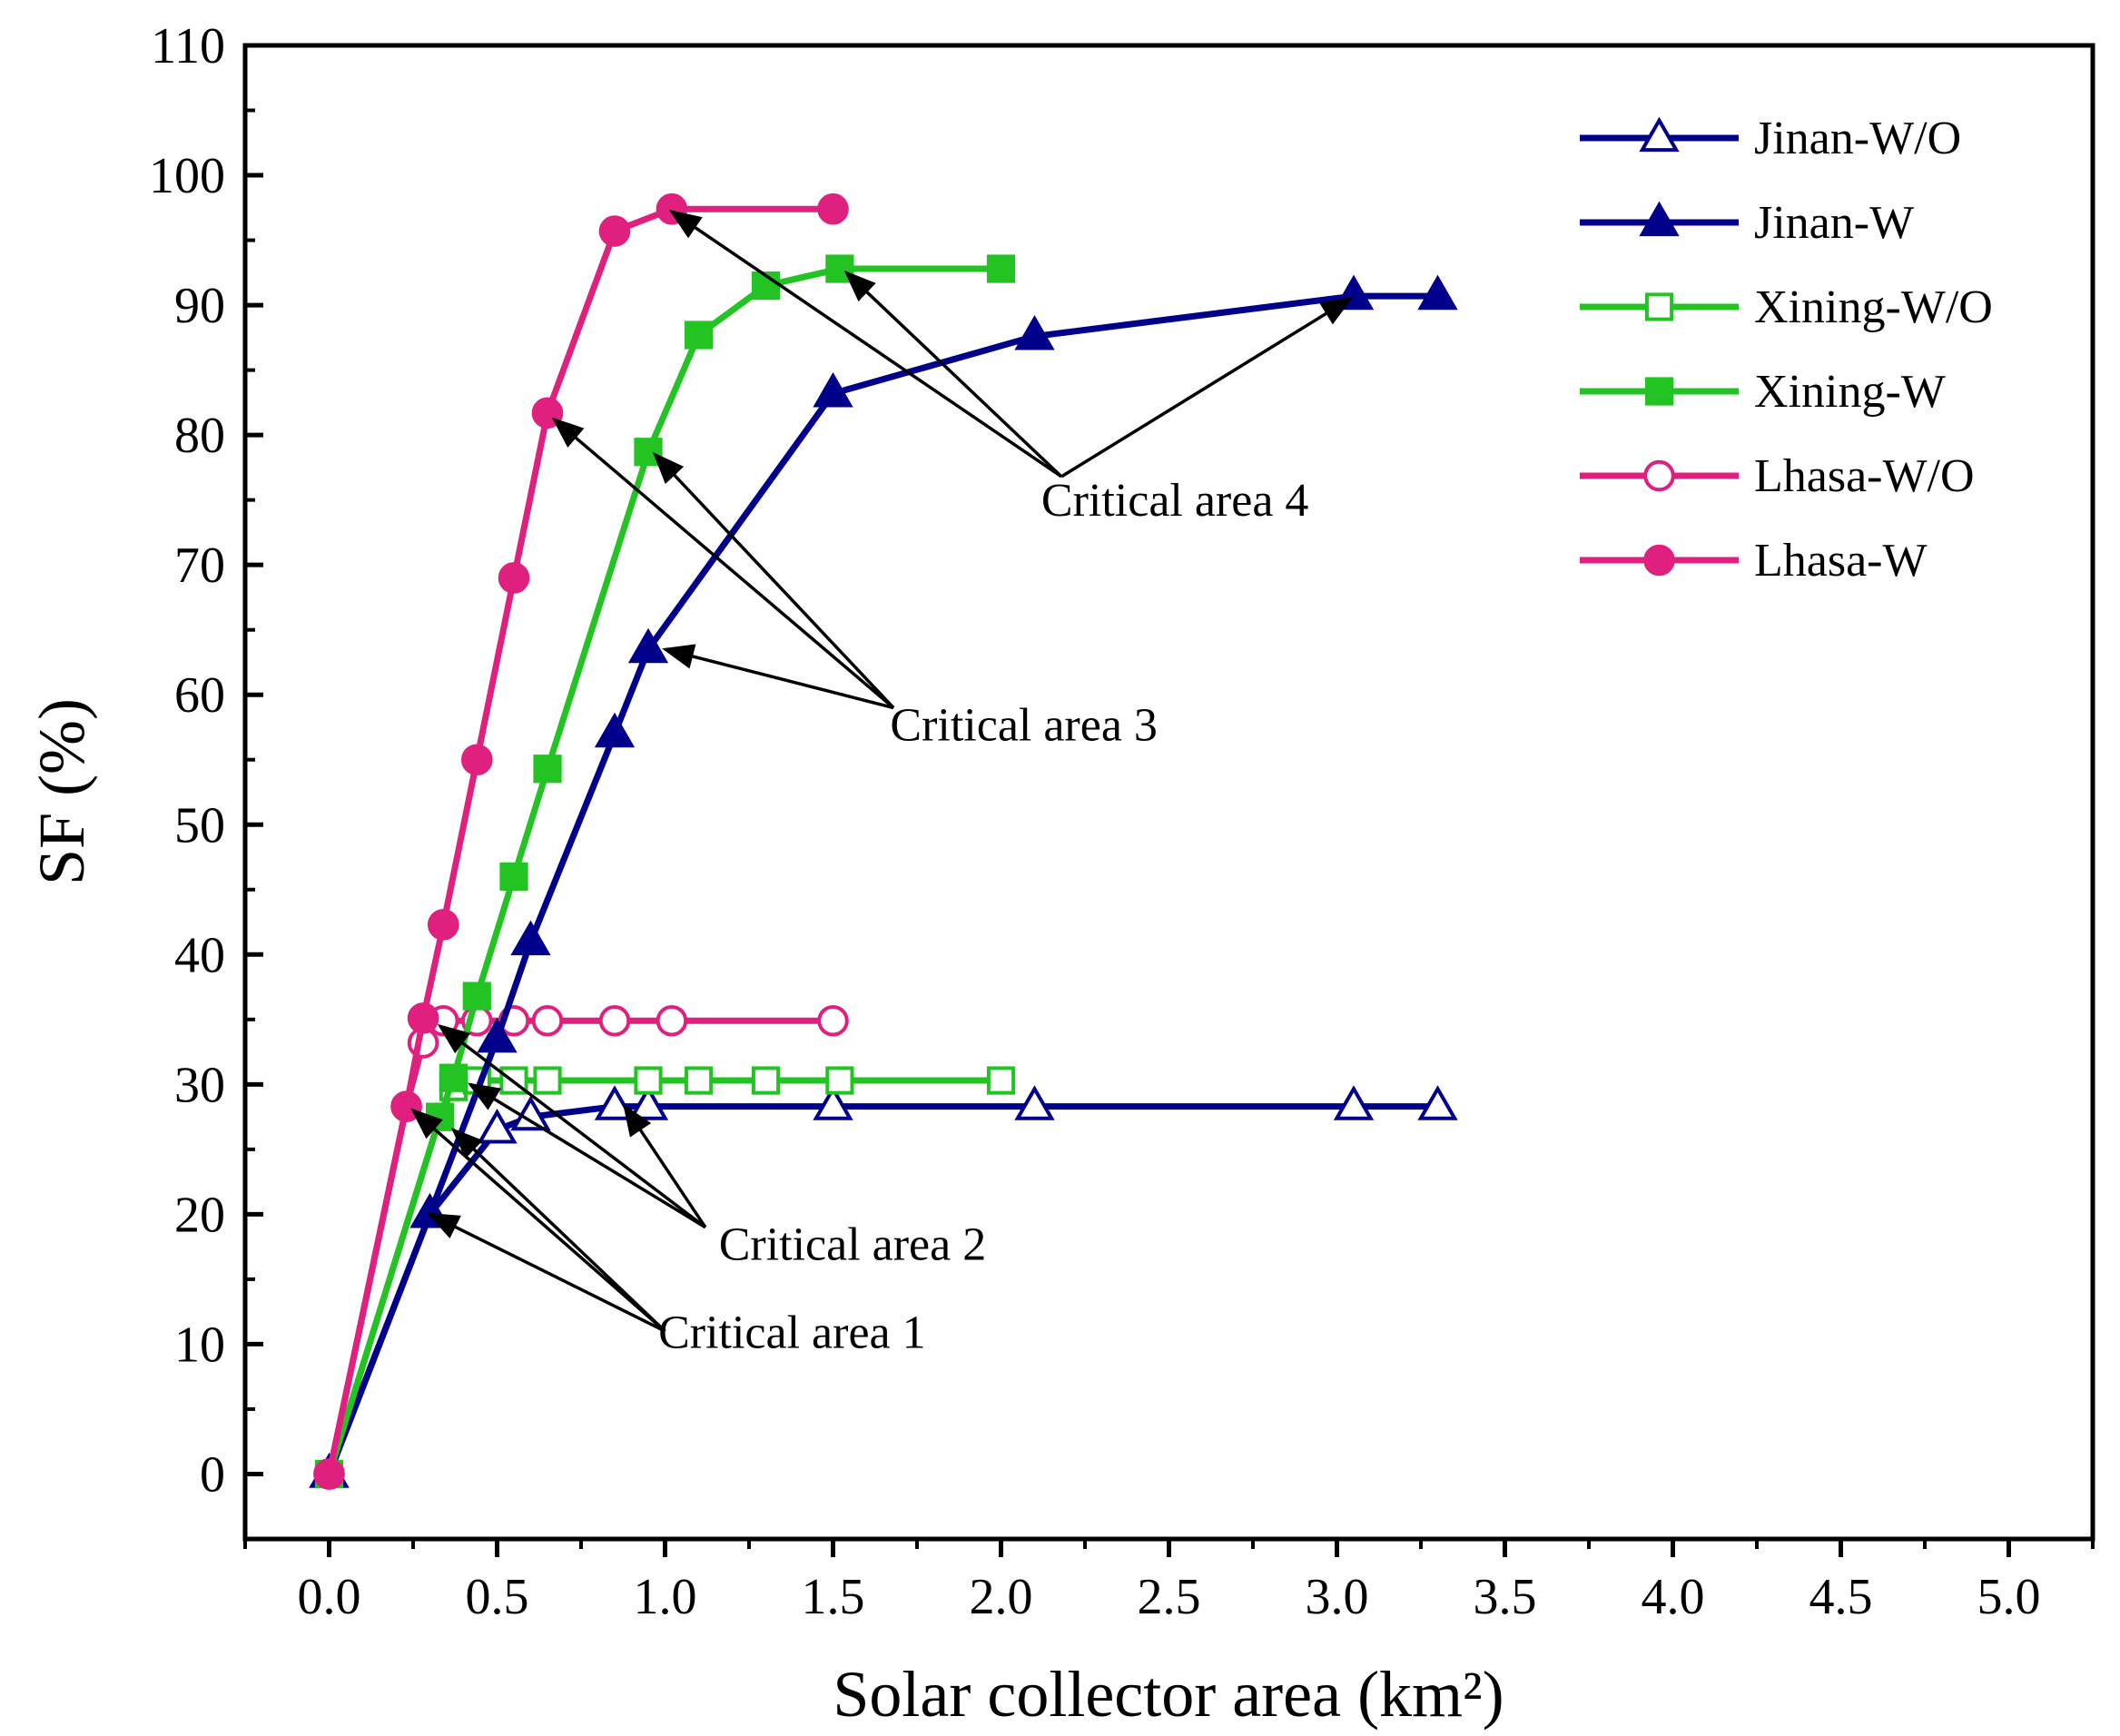 The width and height of the screenshot is (2120, 1736). What do you see at coordinates (199, 695) in the screenshot?
I see `y-tick-label: 60` at bounding box center [199, 695].